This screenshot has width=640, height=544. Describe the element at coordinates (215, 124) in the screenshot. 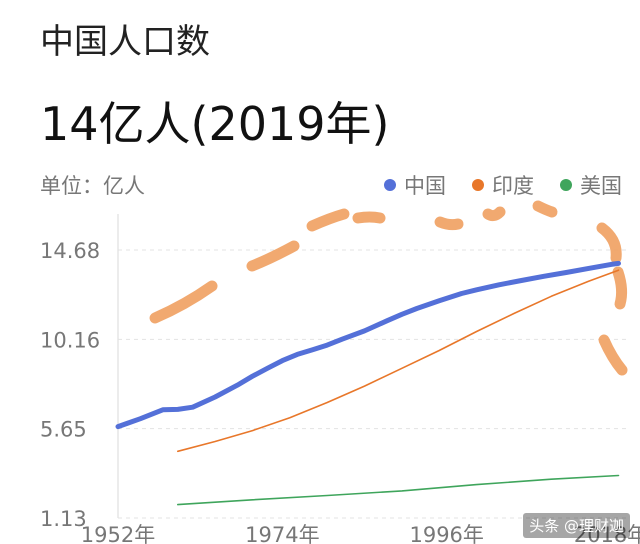

I see `population-headline: 14亿人(2019年)` at that location.